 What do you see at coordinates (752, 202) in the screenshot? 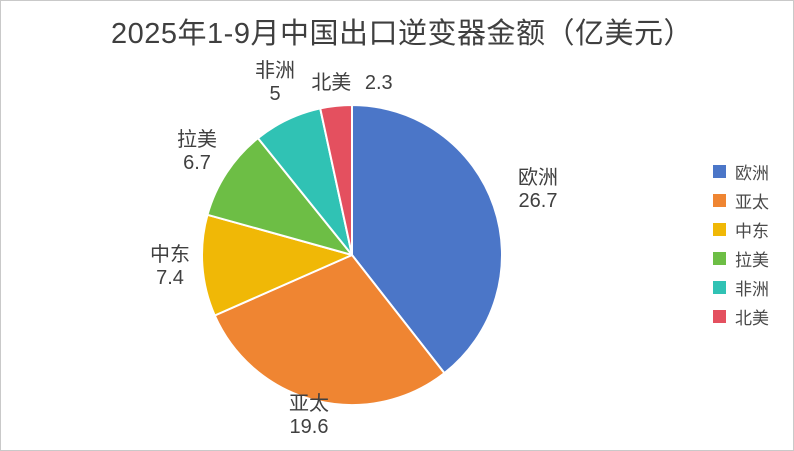
I see `legend-label: 亚太` at bounding box center [752, 202].